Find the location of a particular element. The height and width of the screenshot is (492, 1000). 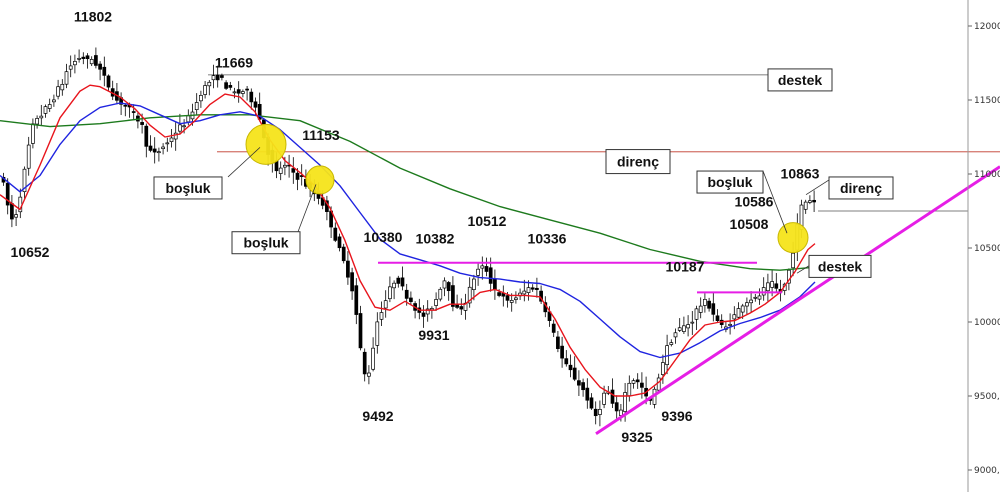

price-label-9: 9492 is located at coordinates (377, 416).